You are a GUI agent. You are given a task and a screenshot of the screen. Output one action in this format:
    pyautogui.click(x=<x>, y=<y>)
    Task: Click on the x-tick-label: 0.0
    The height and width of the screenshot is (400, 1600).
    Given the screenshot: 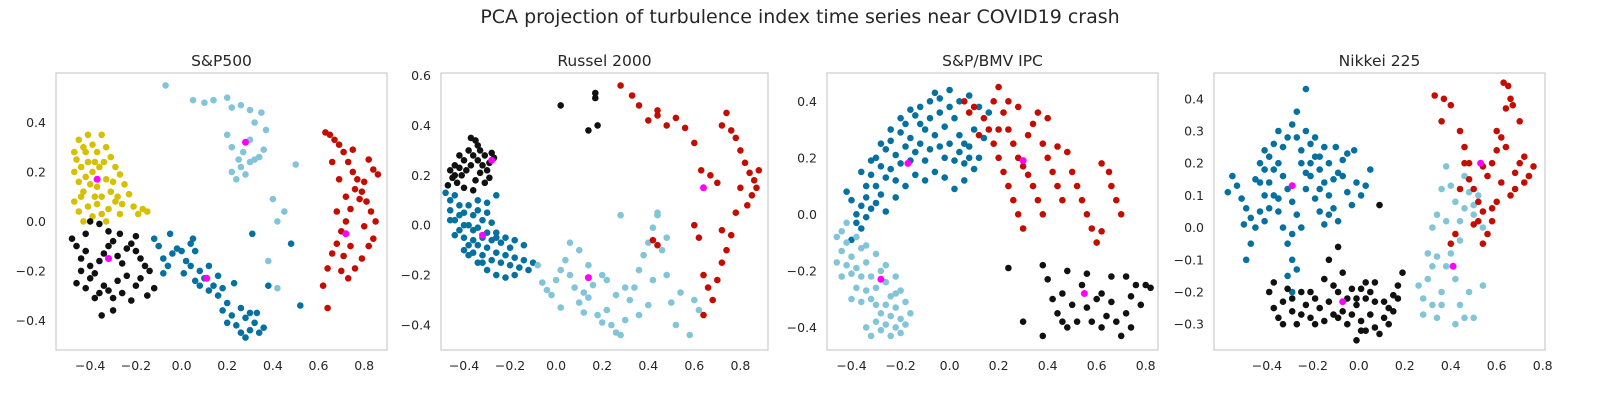 What is the action you would take?
    pyautogui.click(x=950, y=365)
    